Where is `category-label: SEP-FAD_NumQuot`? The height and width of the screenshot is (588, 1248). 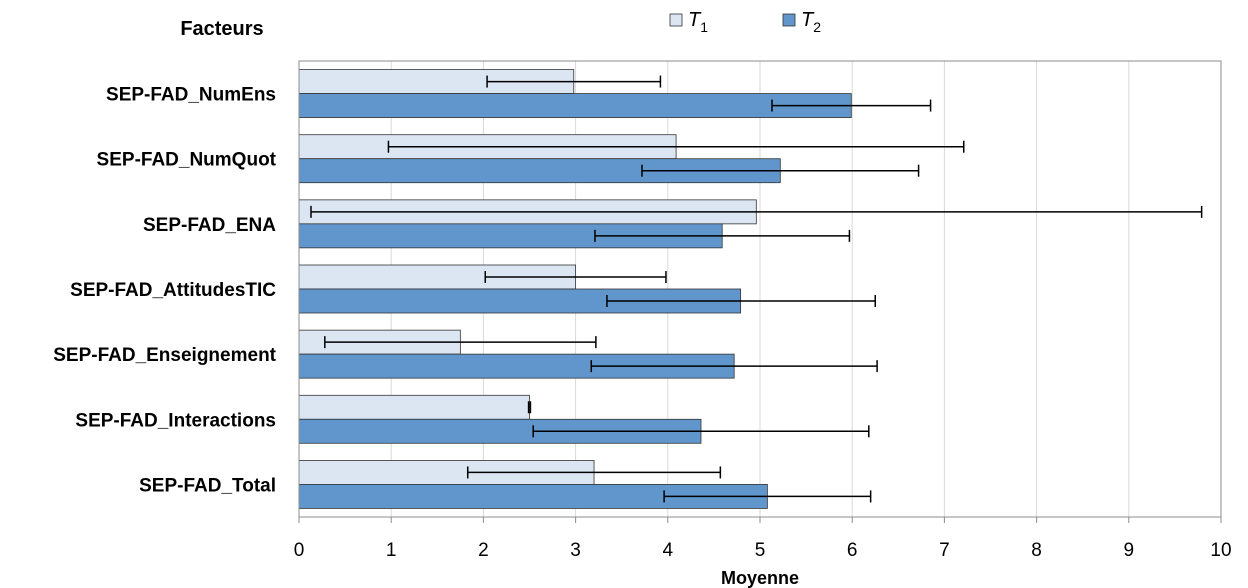 category-label: SEP-FAD_NumQuot is located at coordinates (187, 160).